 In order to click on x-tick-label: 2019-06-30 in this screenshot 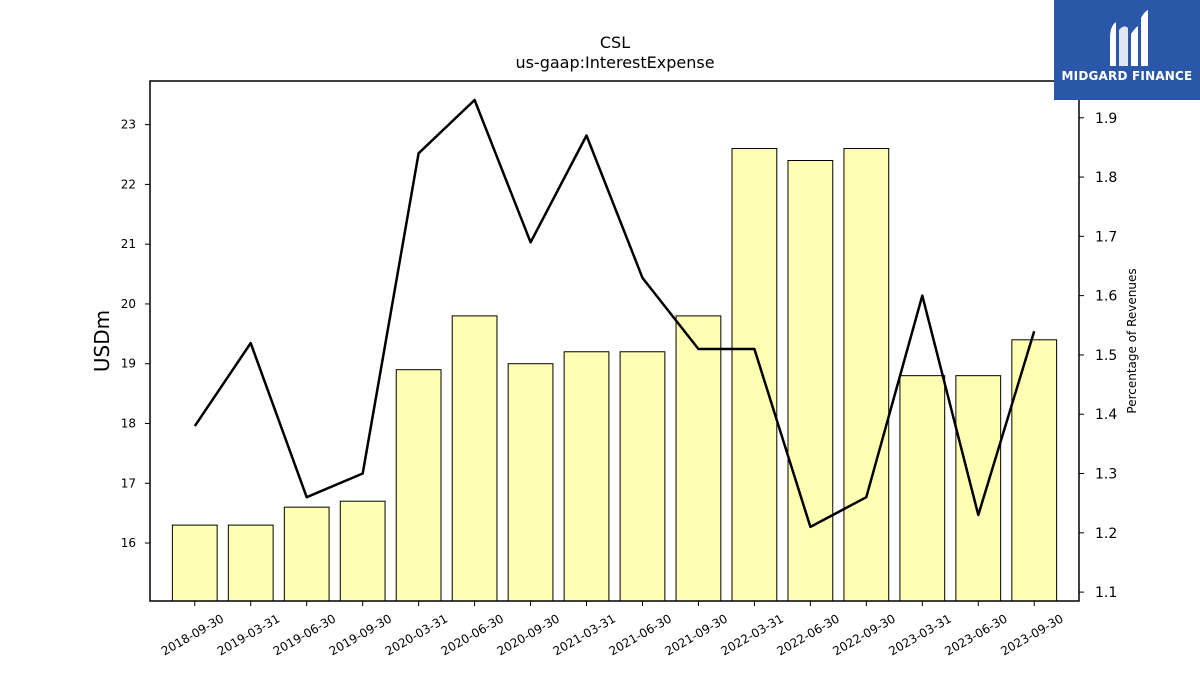, I will do `click(304, 634)`.